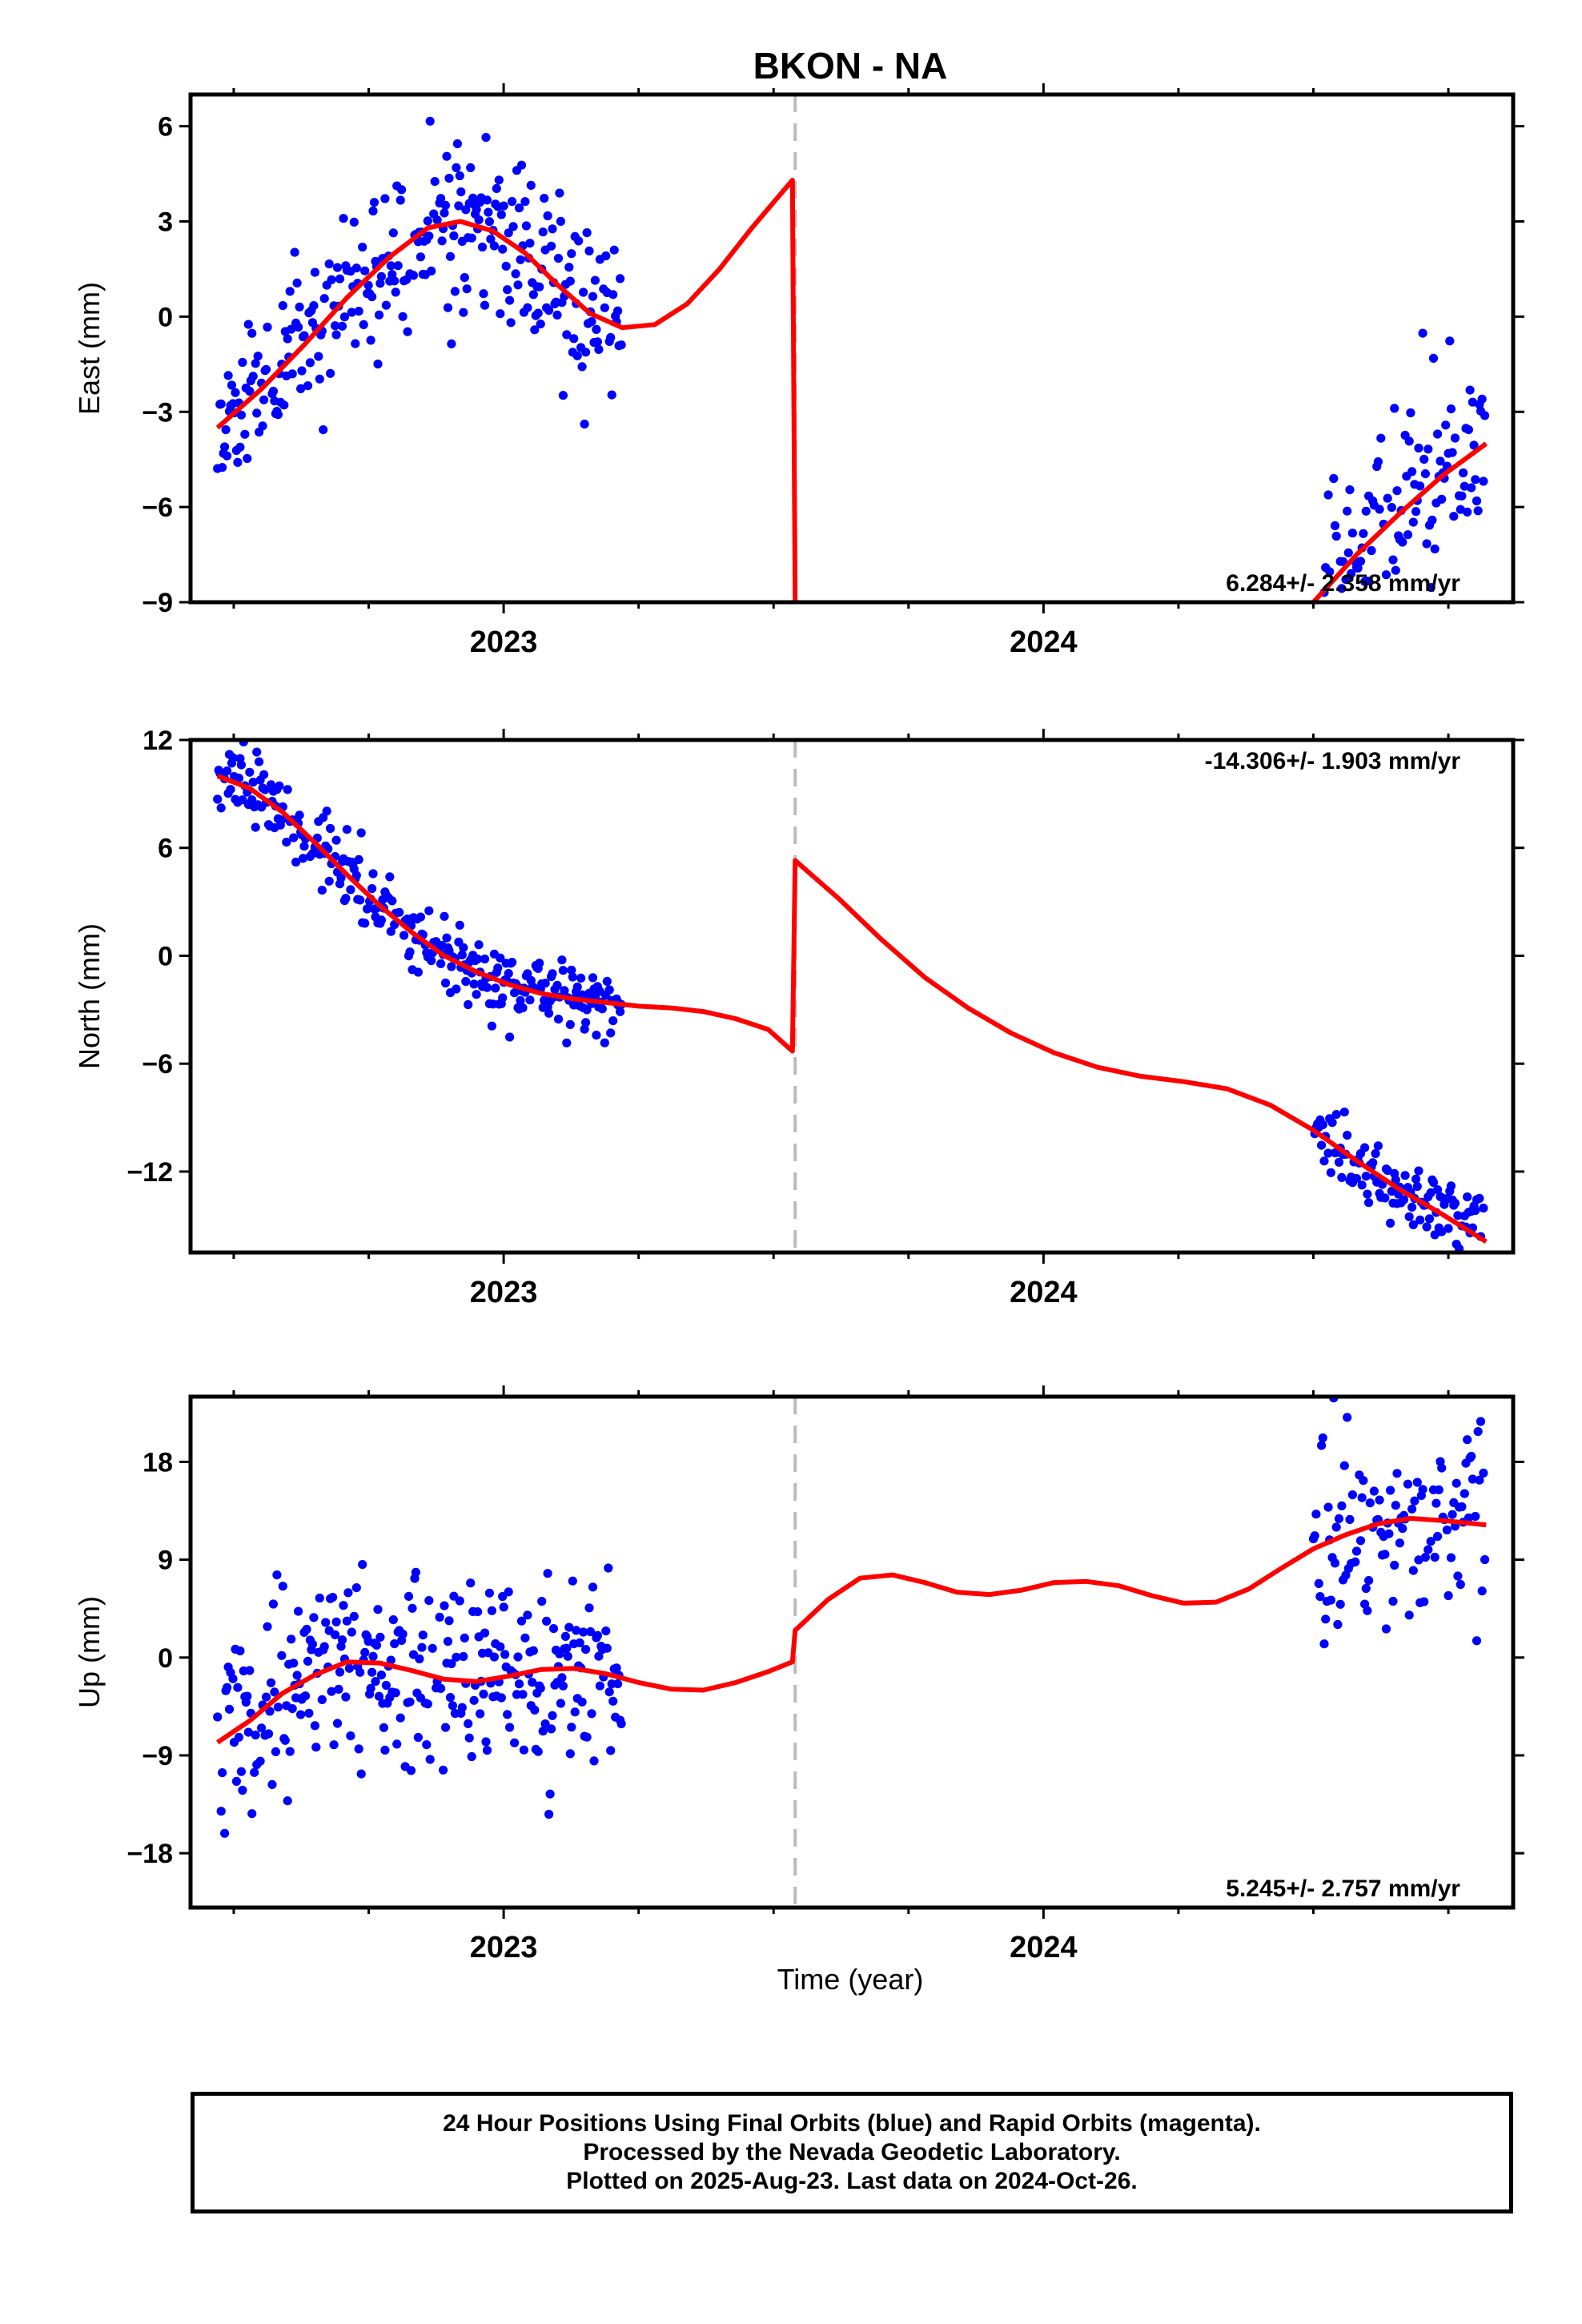  What do you see at coordinates (157, 1756) in the screenshot?
I see `y-tick-label: −9` at bounding box center [157, 1756].